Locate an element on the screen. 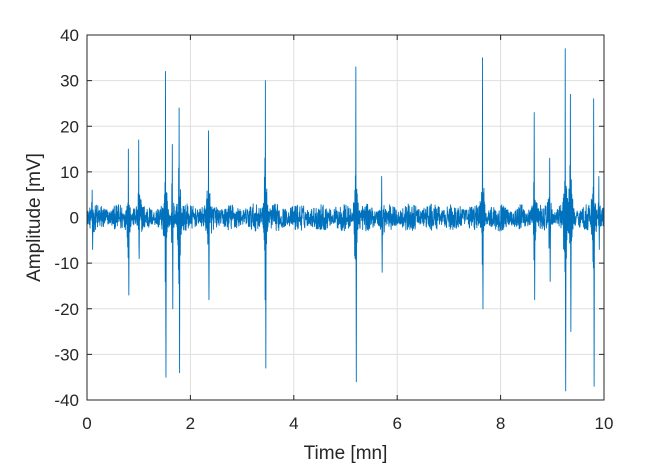  y-tick-label: 30 is located at coordinates (69, 81).